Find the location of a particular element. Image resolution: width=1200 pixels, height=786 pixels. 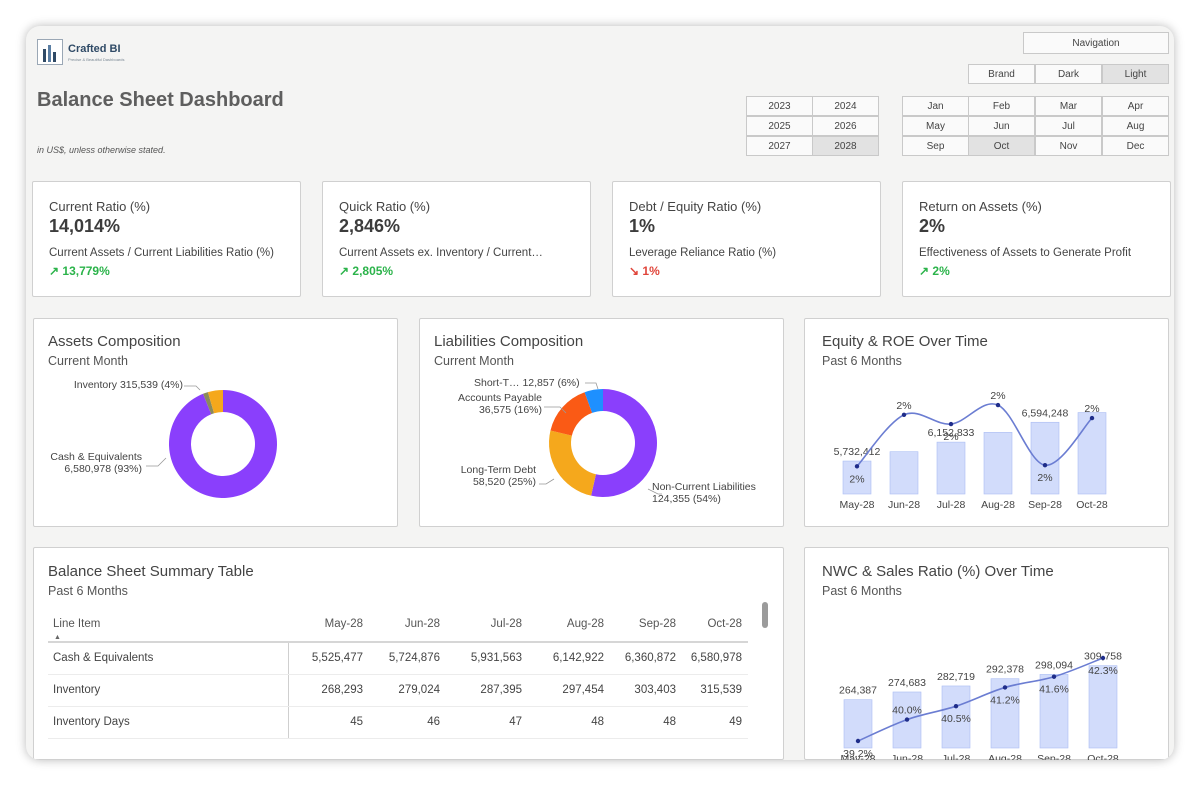

theme-brand-button: Brand is located at coordinates (1001, 74).